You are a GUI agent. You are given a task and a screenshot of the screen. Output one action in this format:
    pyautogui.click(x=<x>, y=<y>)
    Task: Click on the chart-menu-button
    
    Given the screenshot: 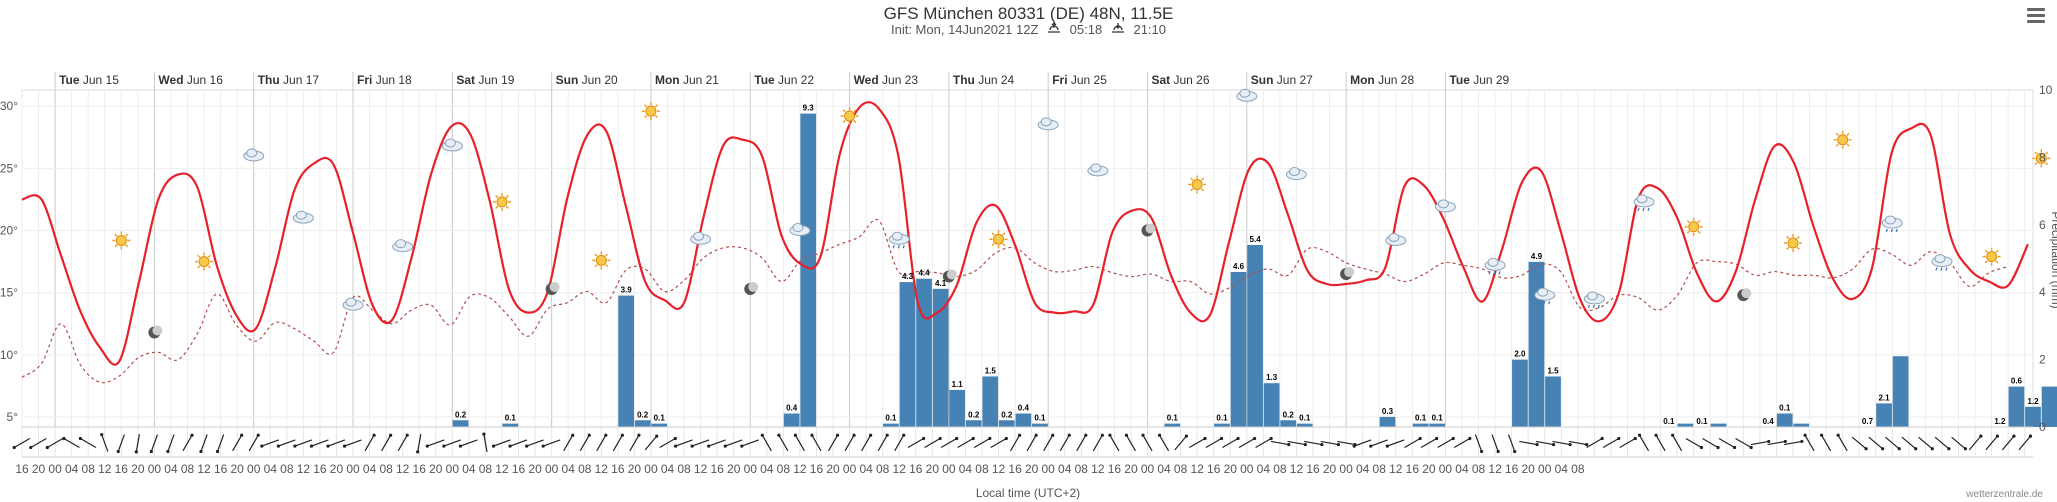 What is the action you would take?
    pyautogui.click(x=2036, y=16)
    